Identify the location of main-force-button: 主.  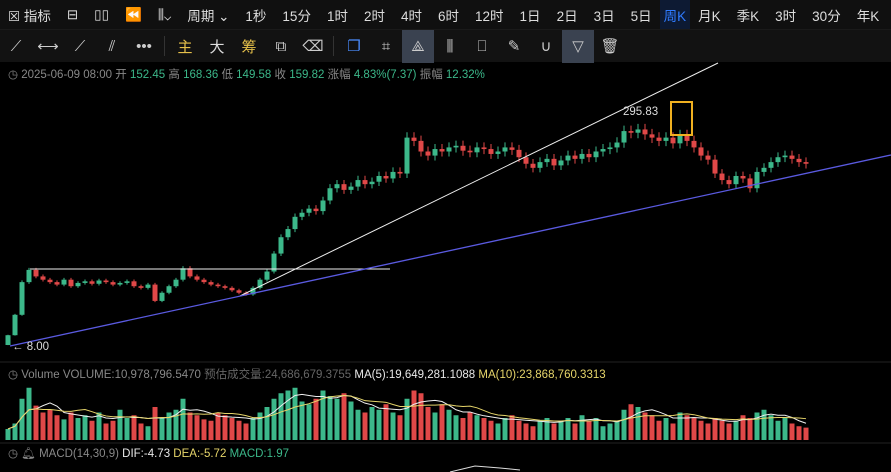
(185, 47).